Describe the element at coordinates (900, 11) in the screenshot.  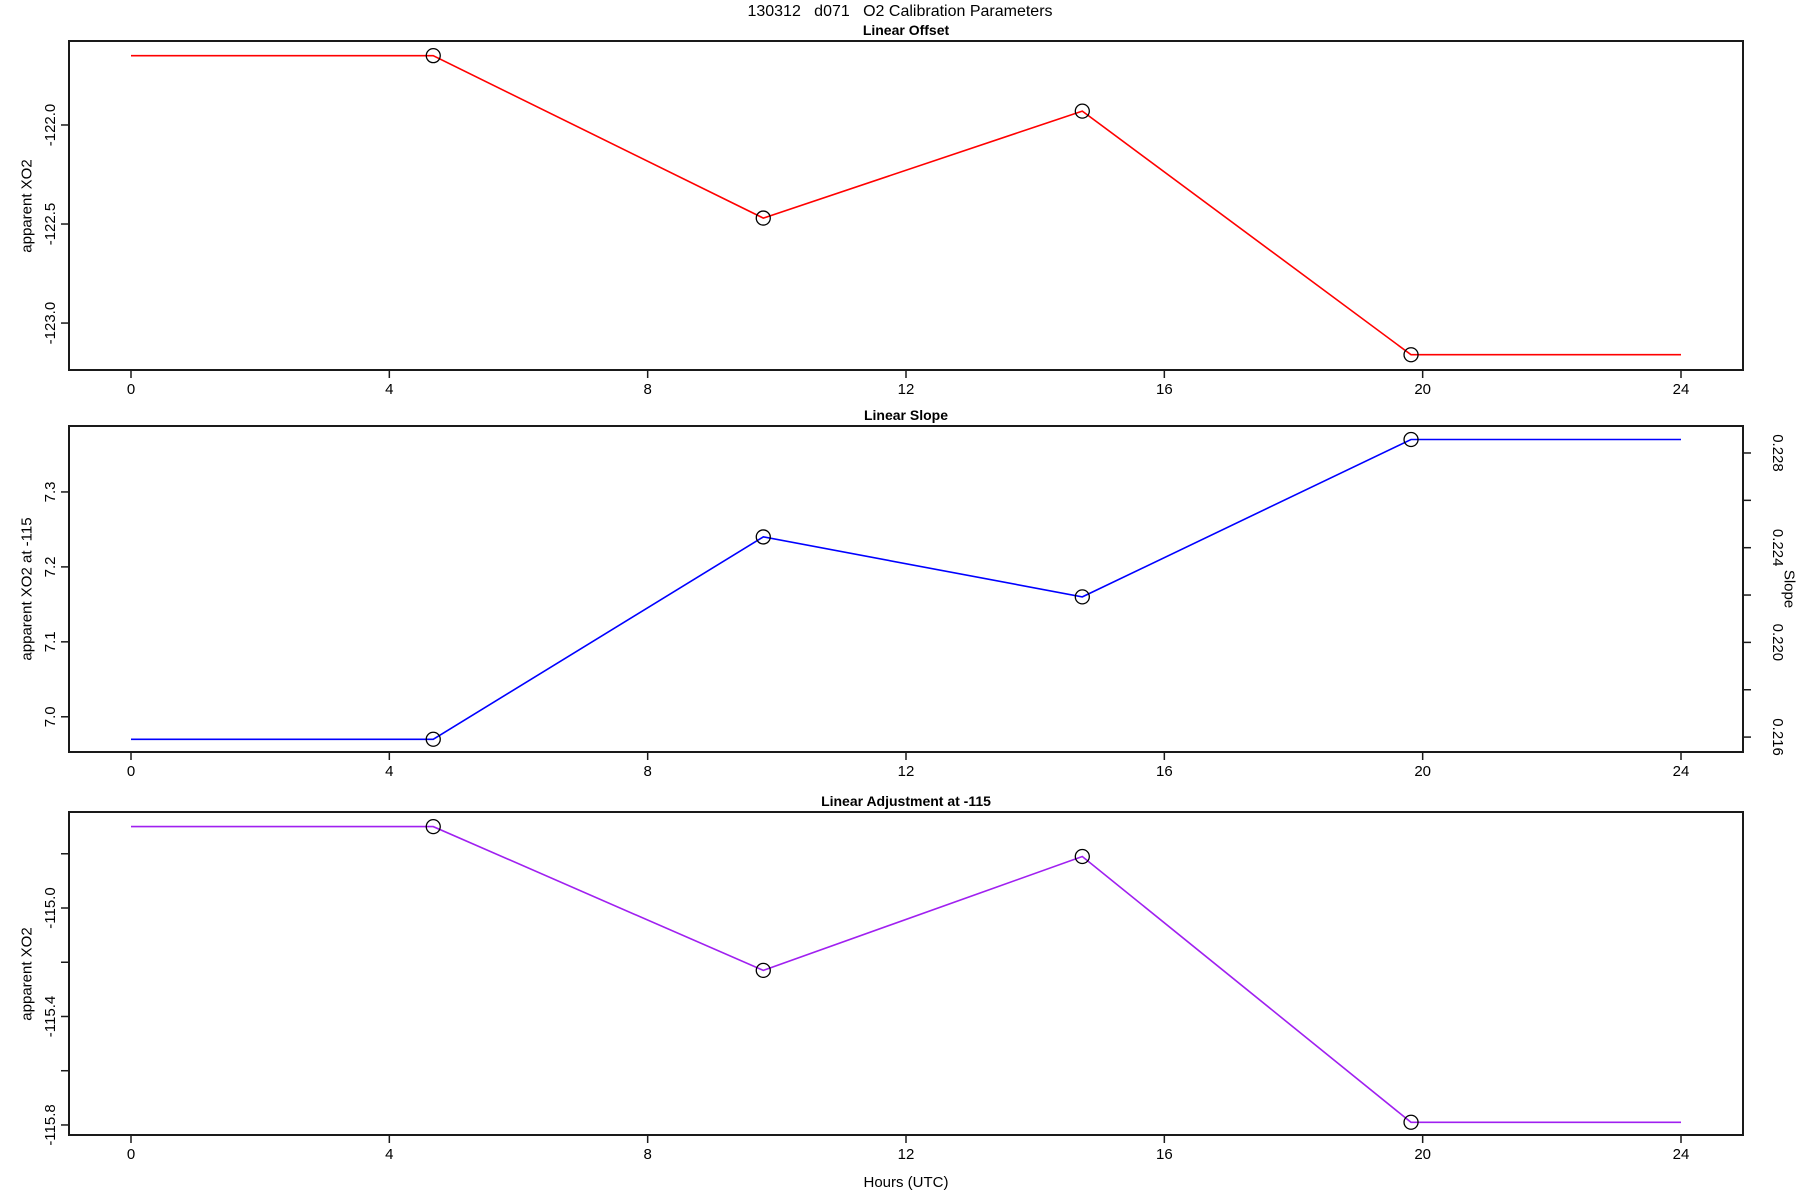
I see `page-title: 130312 d071 O2 Calibration Parameters` at that location.